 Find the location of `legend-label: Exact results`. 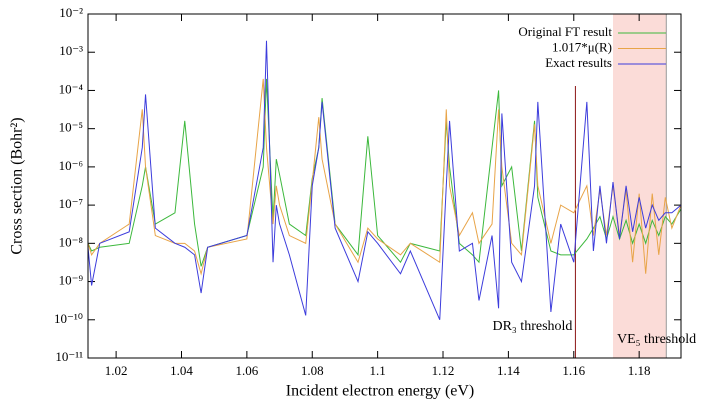

legend-label: Exact results is located at coordinates (578, 62).